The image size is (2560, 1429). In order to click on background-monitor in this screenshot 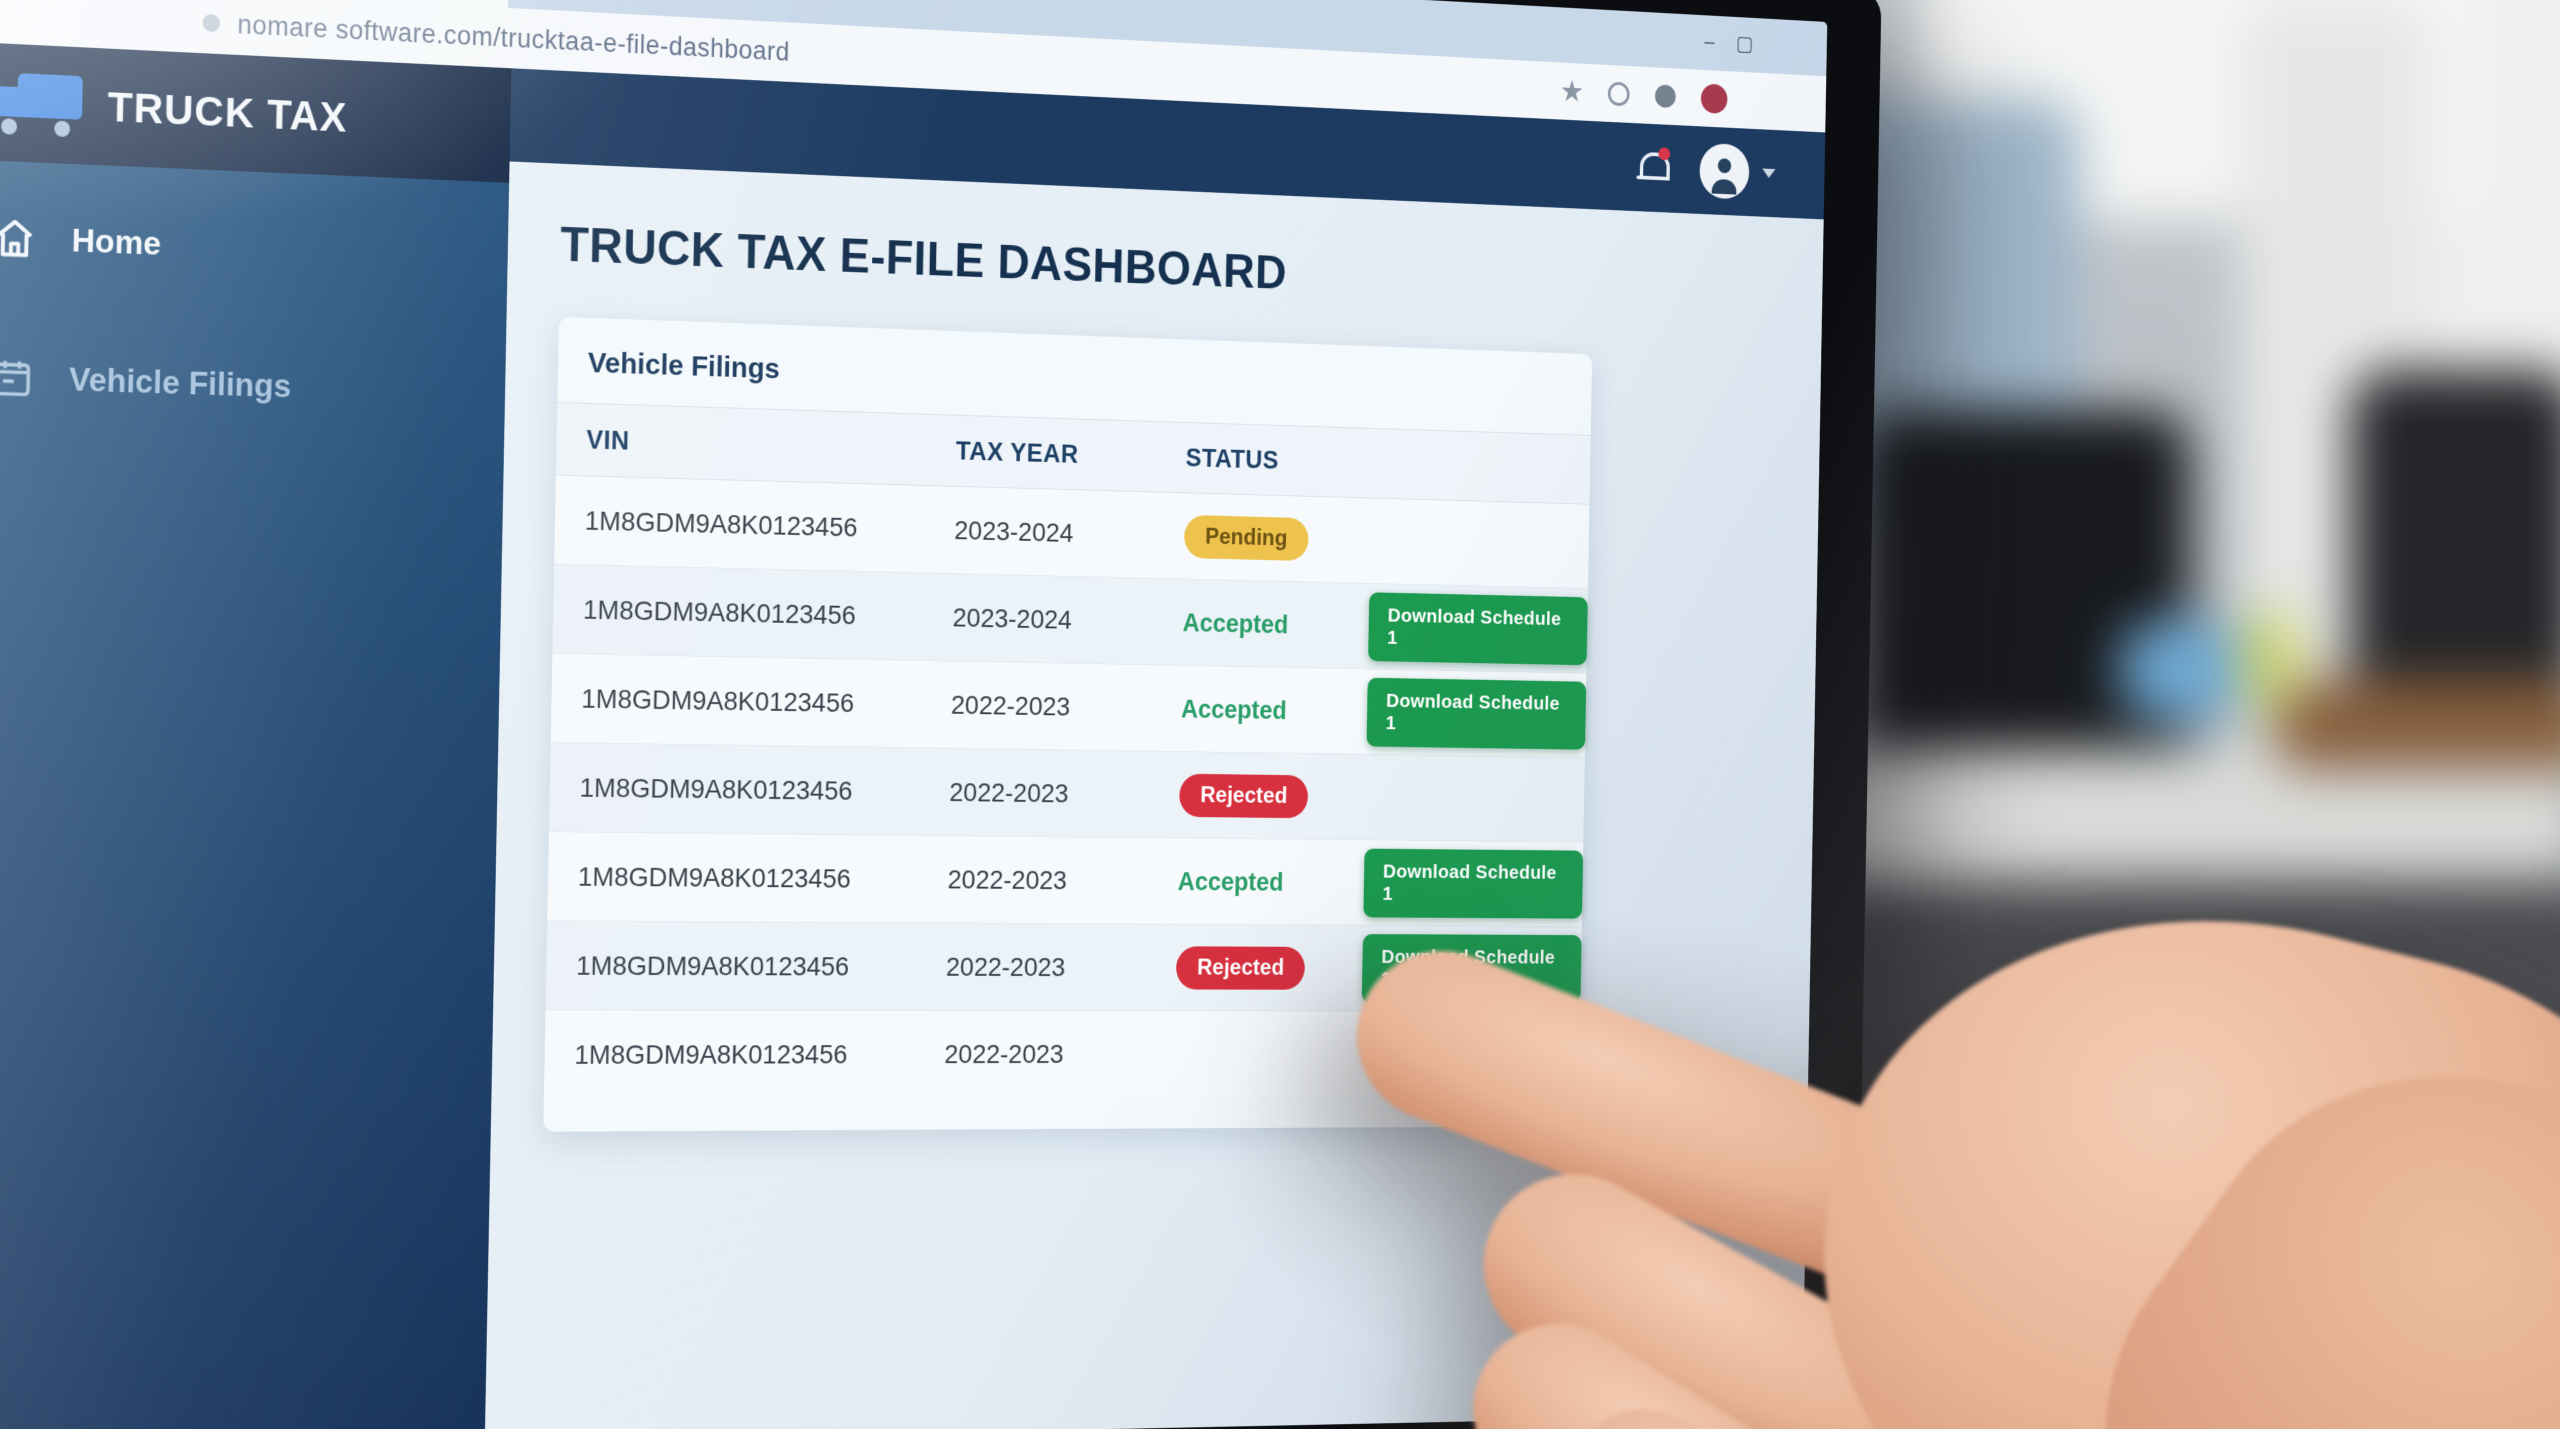, I will do `click(2025, 595)`.